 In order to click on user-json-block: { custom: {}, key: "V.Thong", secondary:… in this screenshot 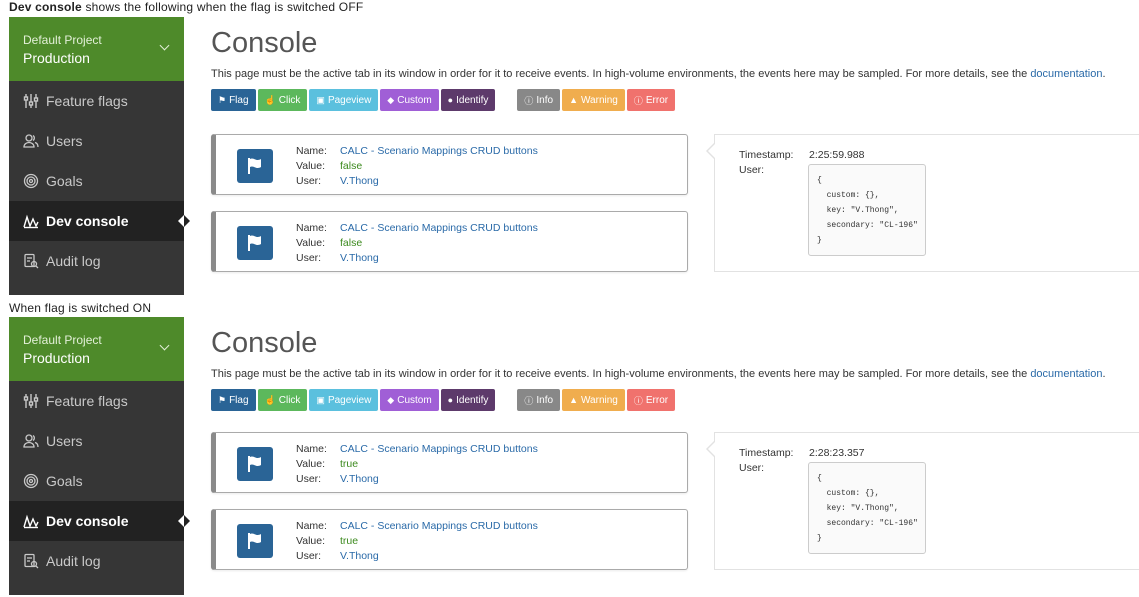, I will do `click(867, 508)`.